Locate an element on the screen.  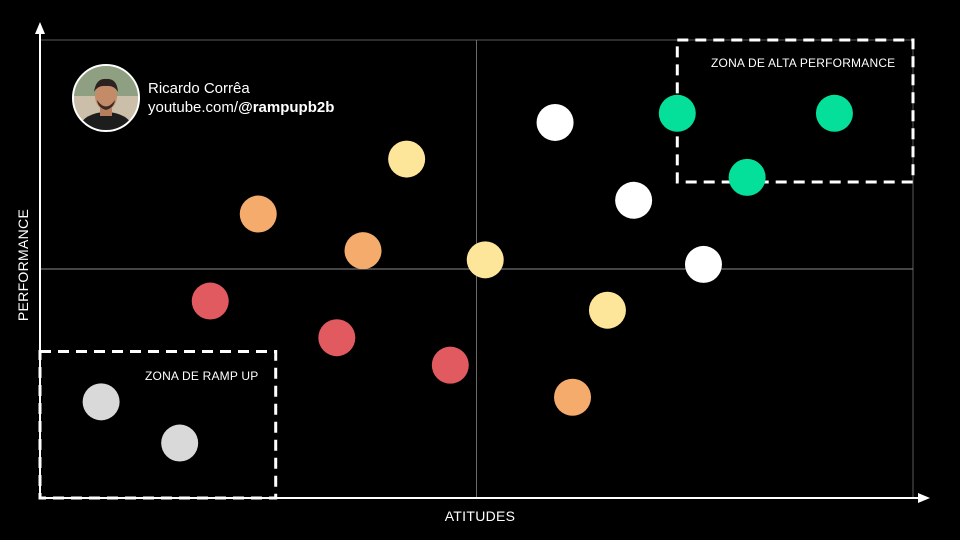
x-axis-arrow-icon is located at coordinates (924, 498).